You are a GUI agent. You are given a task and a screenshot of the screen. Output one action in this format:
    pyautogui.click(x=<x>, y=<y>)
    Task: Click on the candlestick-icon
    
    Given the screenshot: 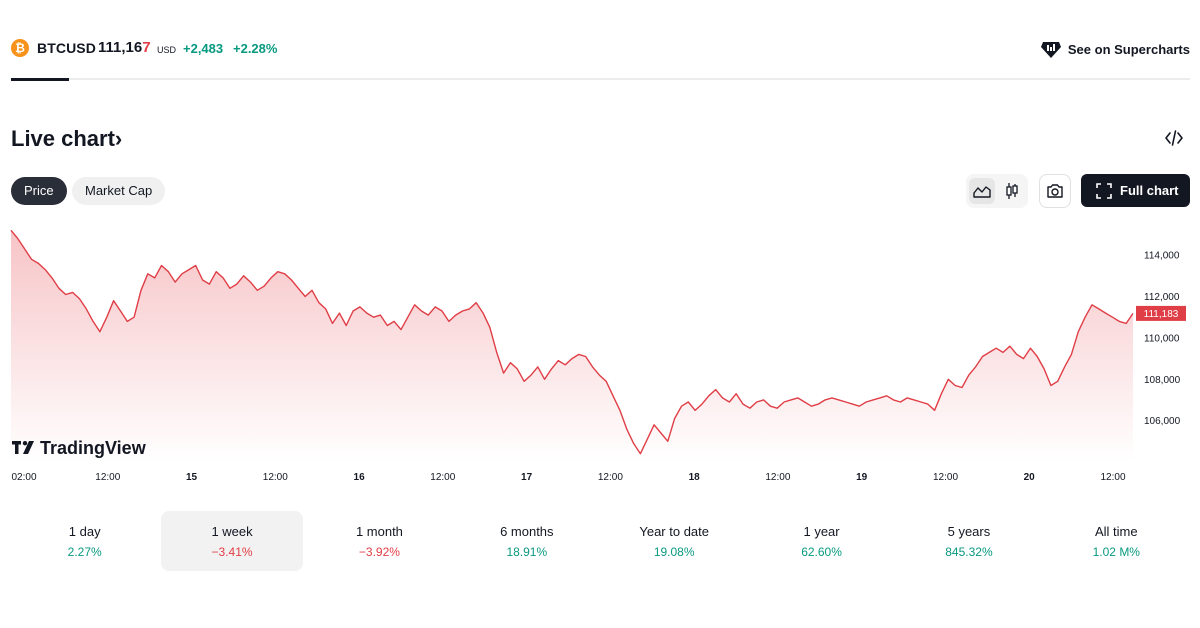 What is the action you would take?
    pyautogui.click(x=1012, y=191)
    